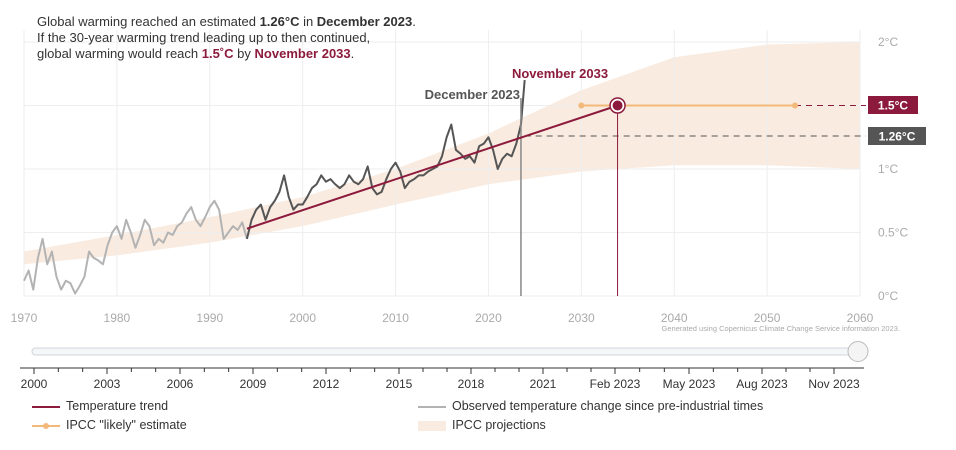 This screenshot has height=450, width=956. I want to click on y-tick-label: 1°C, so click(888, 169).